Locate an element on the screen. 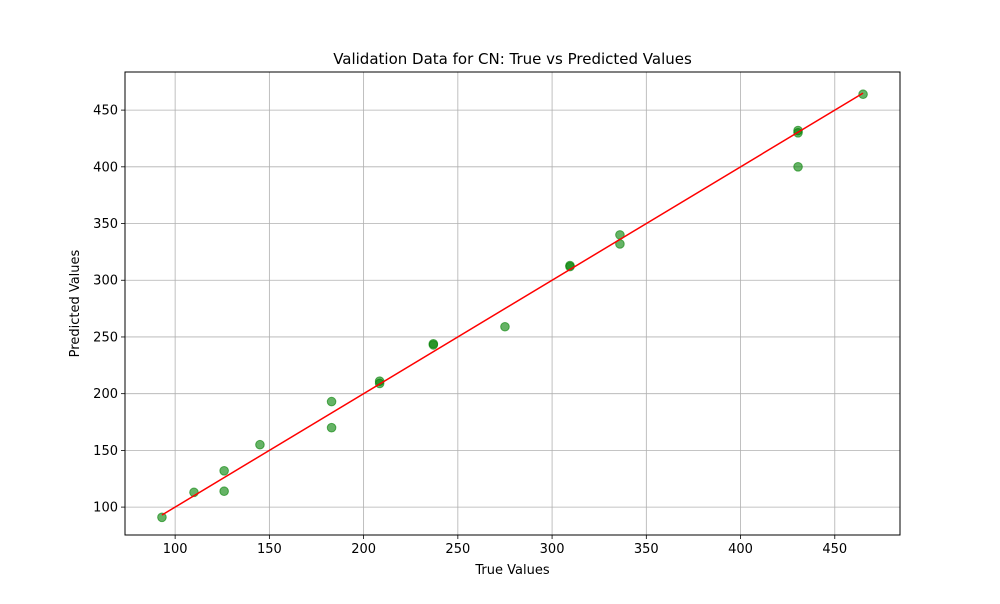 The image size is (1000, 604). y-tick-label: 350 is located at coordinates (105, 224).